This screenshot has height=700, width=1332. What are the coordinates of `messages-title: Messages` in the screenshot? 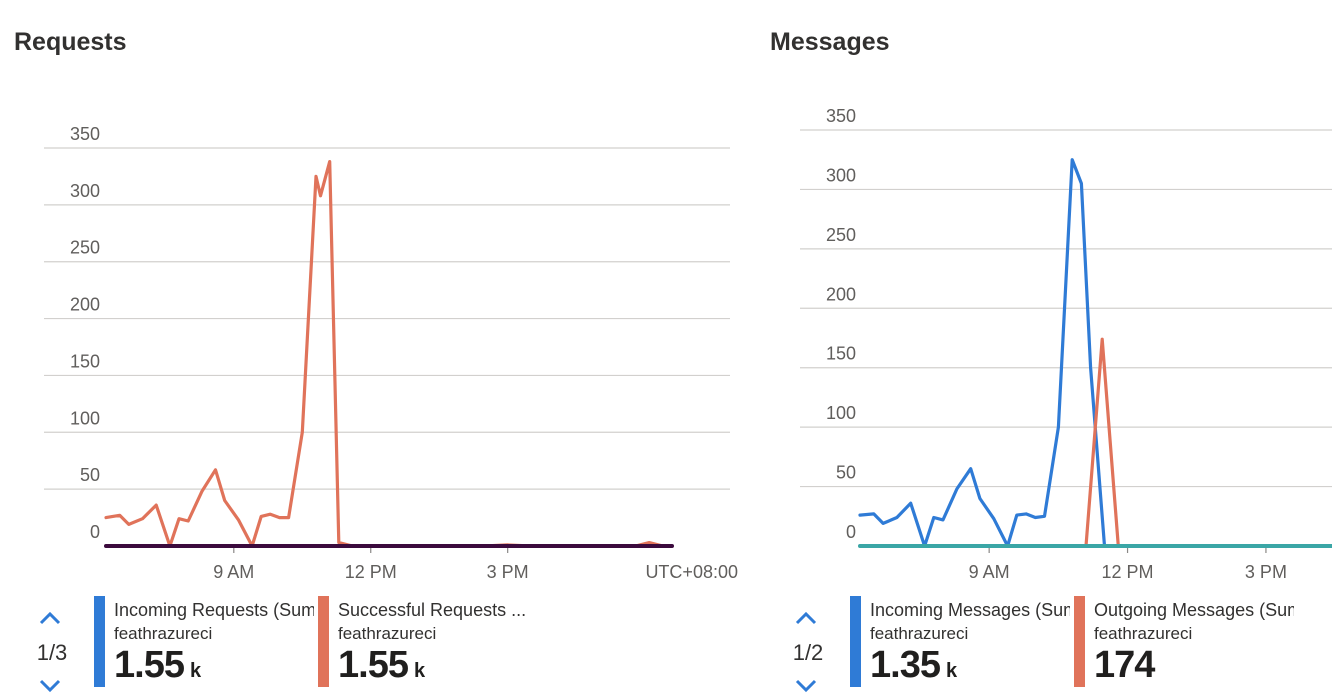 It's located at (830, 42).